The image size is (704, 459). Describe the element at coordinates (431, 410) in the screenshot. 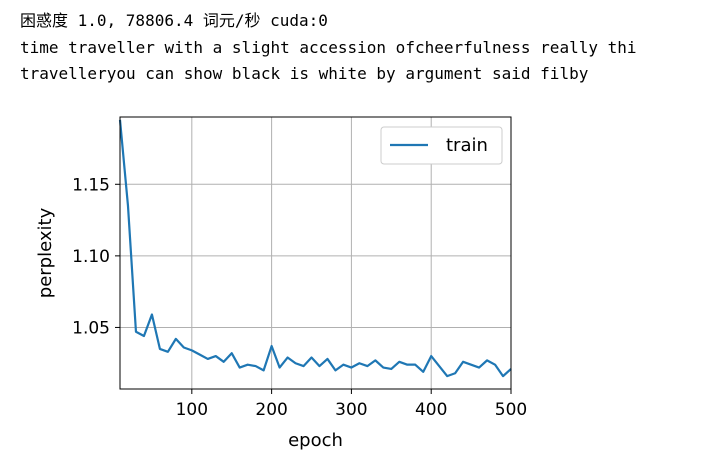

I see `x-tick-label: 400` at that location.